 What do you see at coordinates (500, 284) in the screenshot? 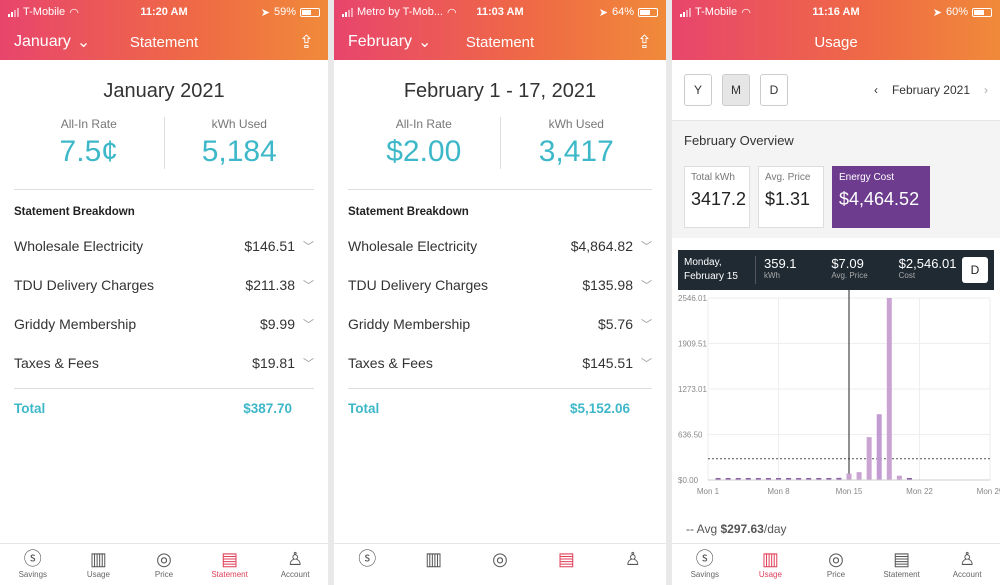
I see `breakdown-row: TDU Delivery Charges $135.98 ﹀` at bounding box center [500, 284].